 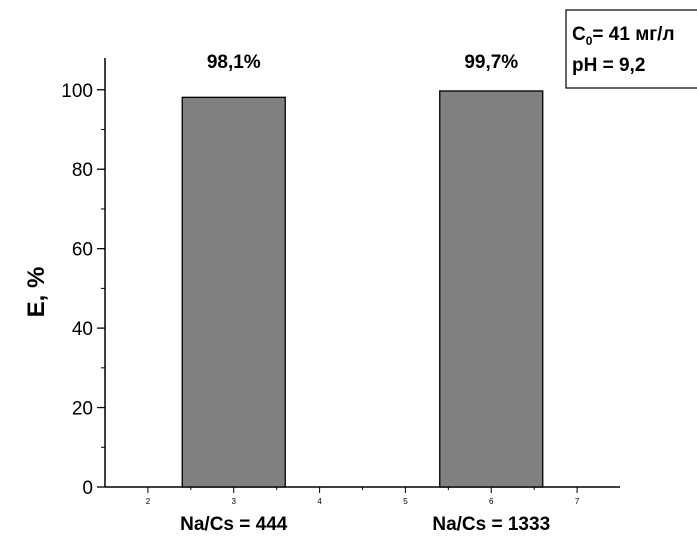 I want to click on annotation-line-1: C0= 41 мг/л, so click(x=623, y=36).